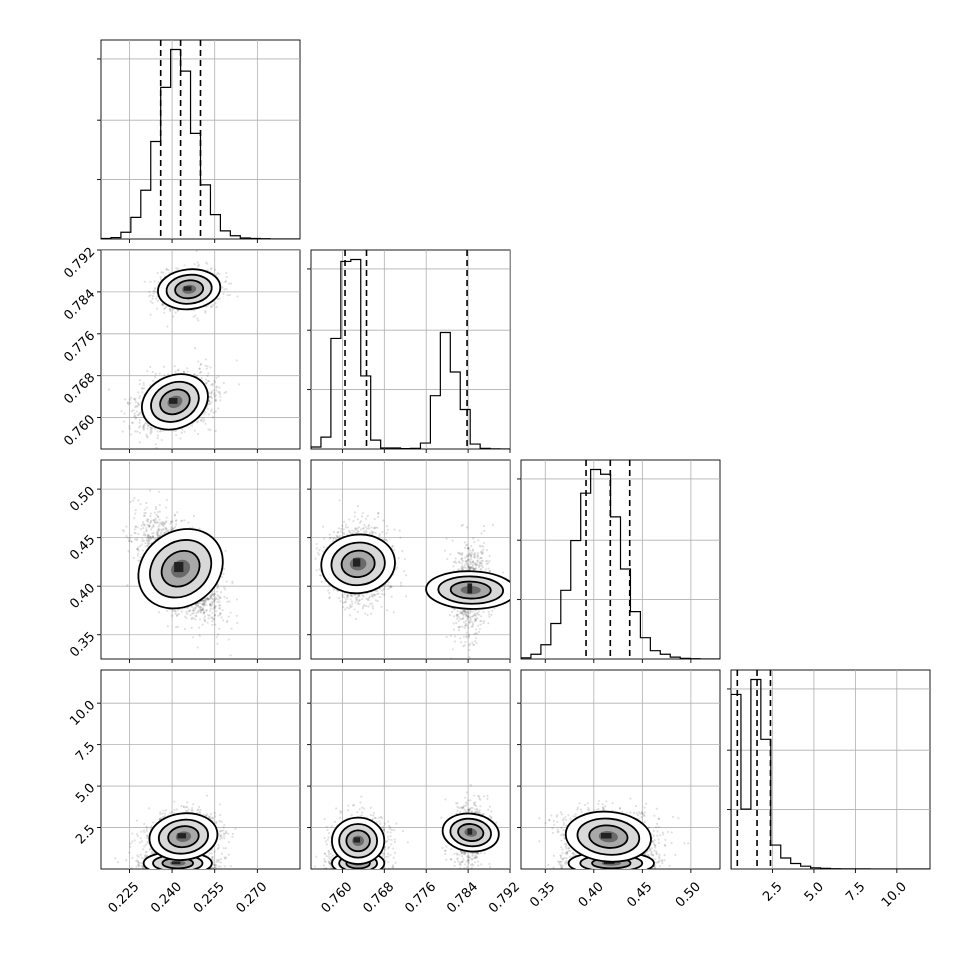  Describe the element at coordinates (200, 143) in the screenshot. I see `histogram-step-line` at that location.